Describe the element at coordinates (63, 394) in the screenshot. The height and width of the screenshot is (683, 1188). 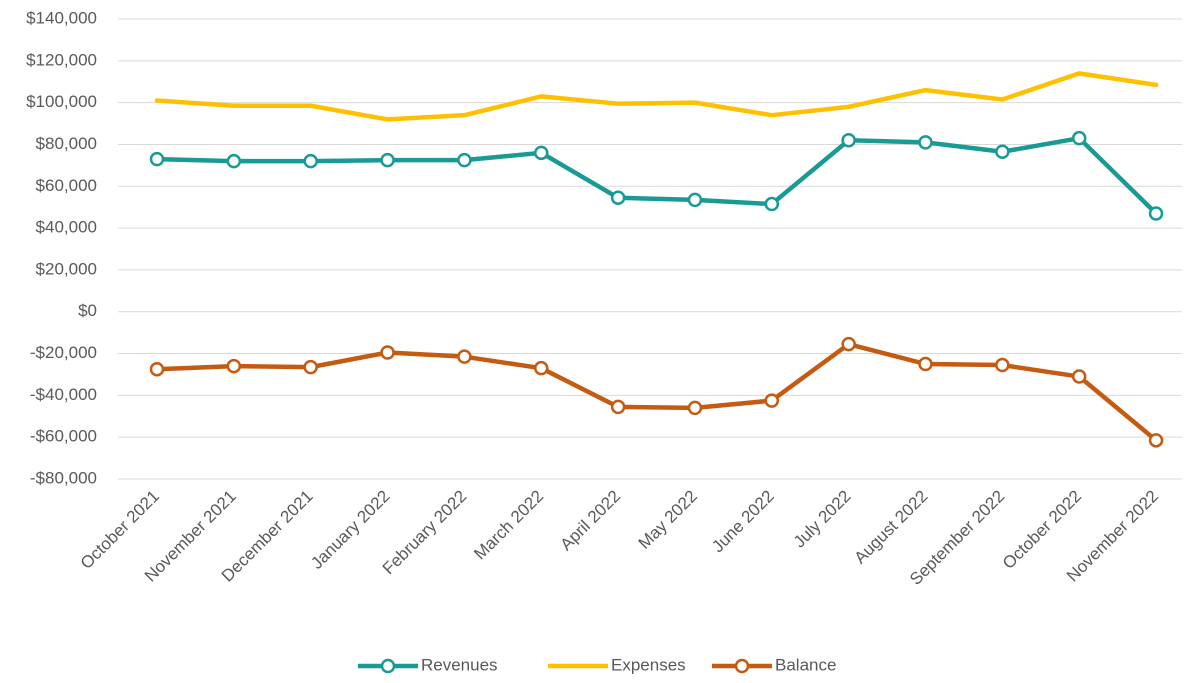
I see `y-tick-label: -$40,000` at that location.